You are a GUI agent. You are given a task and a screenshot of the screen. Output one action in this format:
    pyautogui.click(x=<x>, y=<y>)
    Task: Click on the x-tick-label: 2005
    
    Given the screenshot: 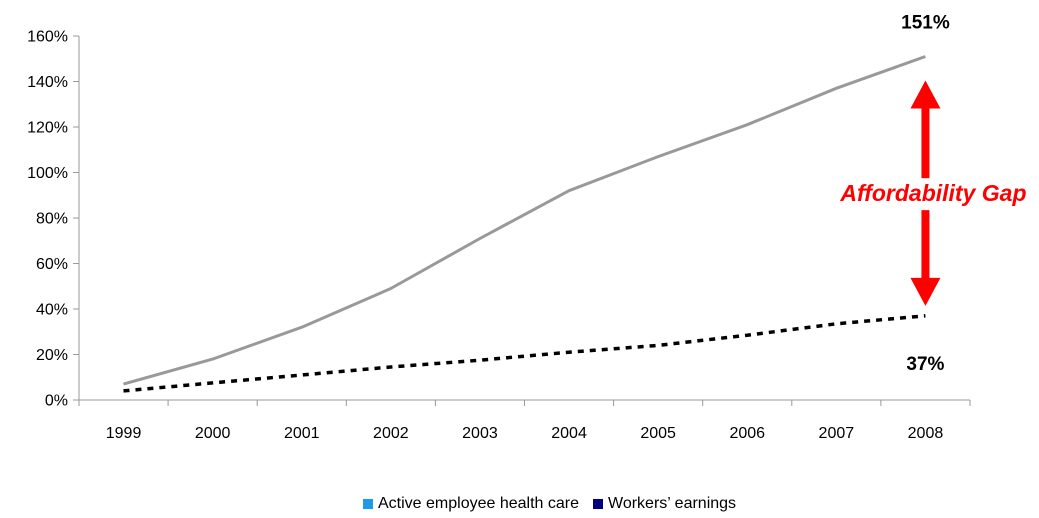 What is the action you would take?
    pyautogui.click(x=658, y=433)
    